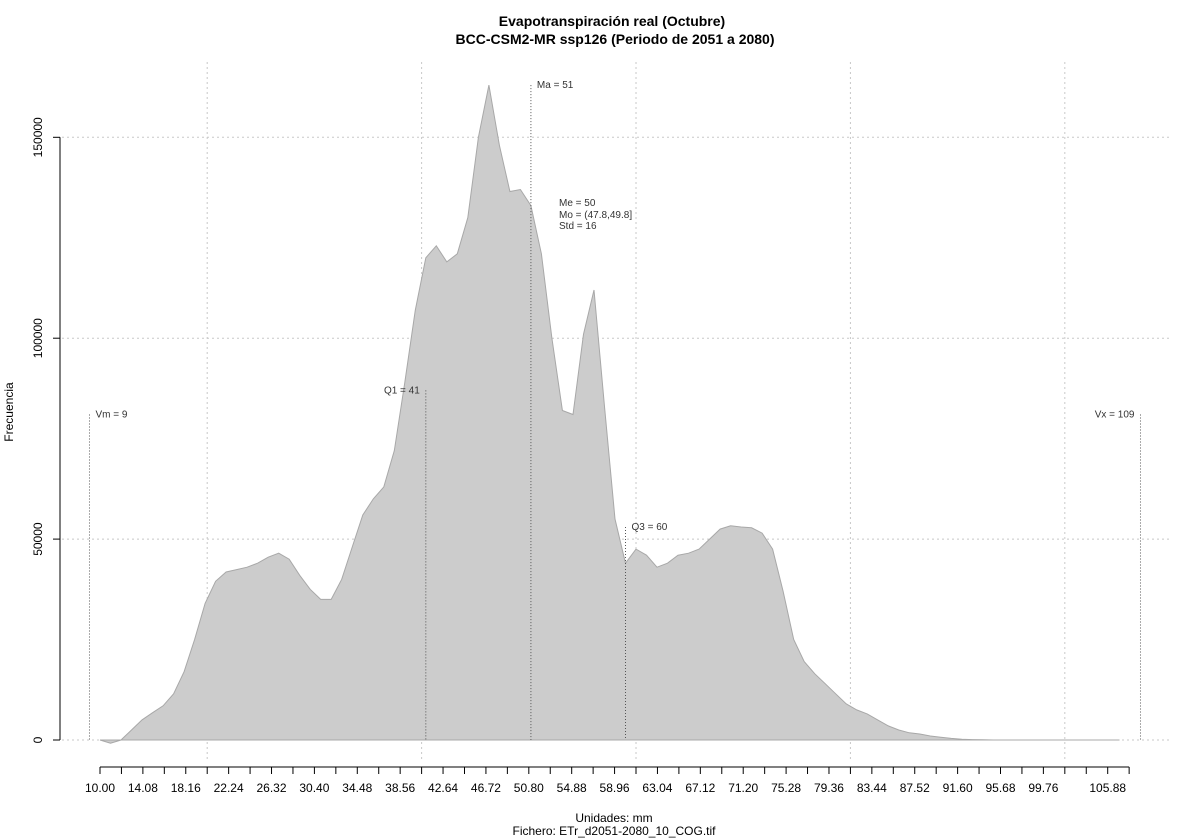 The width and height of the screenshot is (1200, 840). What do you see at coordinates (613, 818) in the screenshot?
I see `x-axis-label: Unidades: mm` at bounding box center [613, 818].